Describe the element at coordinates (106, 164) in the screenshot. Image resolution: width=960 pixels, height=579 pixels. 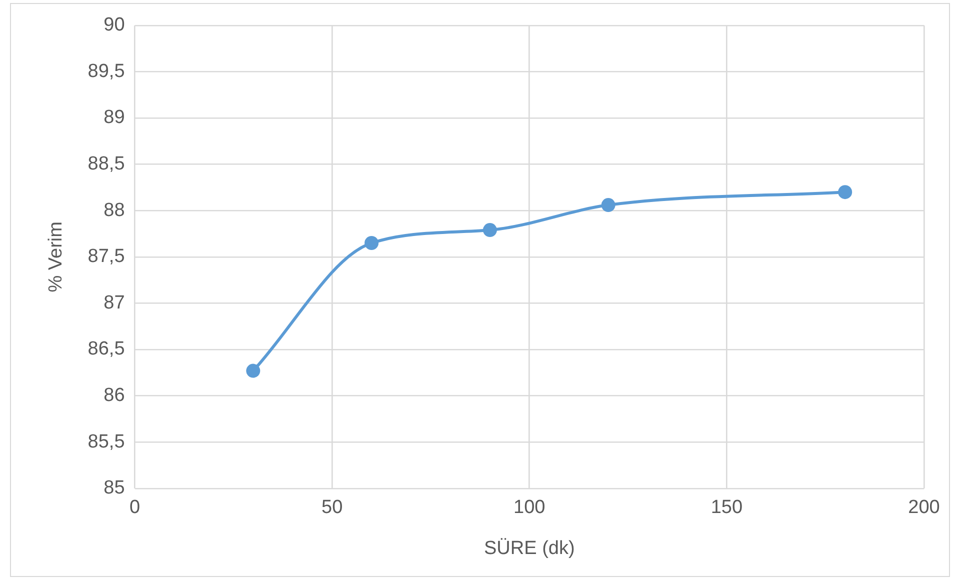
I see `y-tick-label: 88,5` at that location.